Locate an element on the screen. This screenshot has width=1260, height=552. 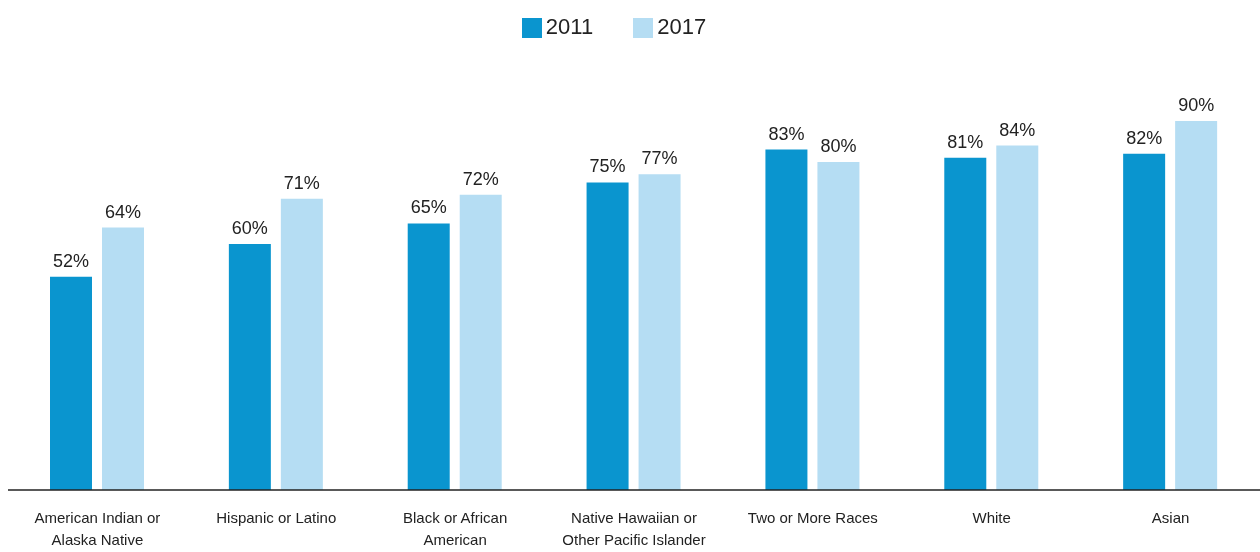
legend-label: 2011 is located at coordinates (569, 26).